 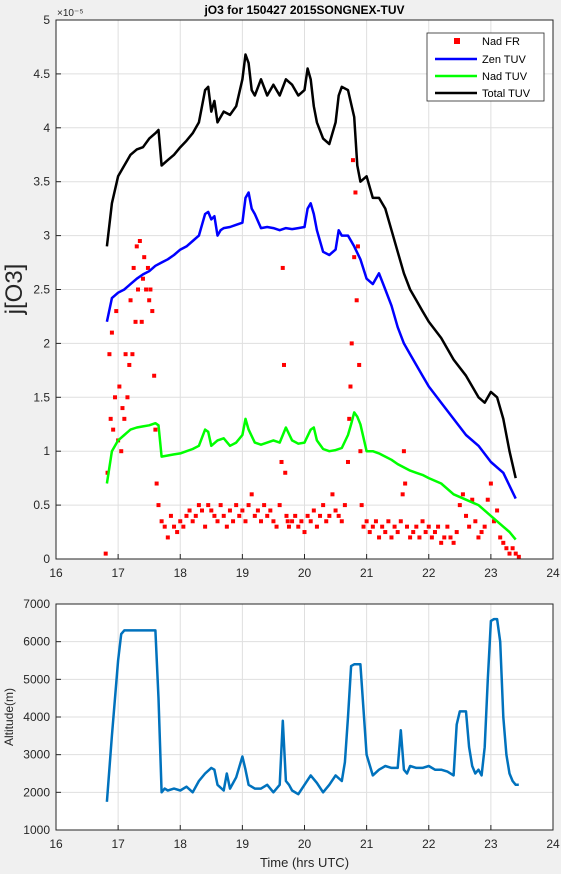 I want to click on legend-label-zen-tuv: Zen TUV, so click(x=504, y=60).